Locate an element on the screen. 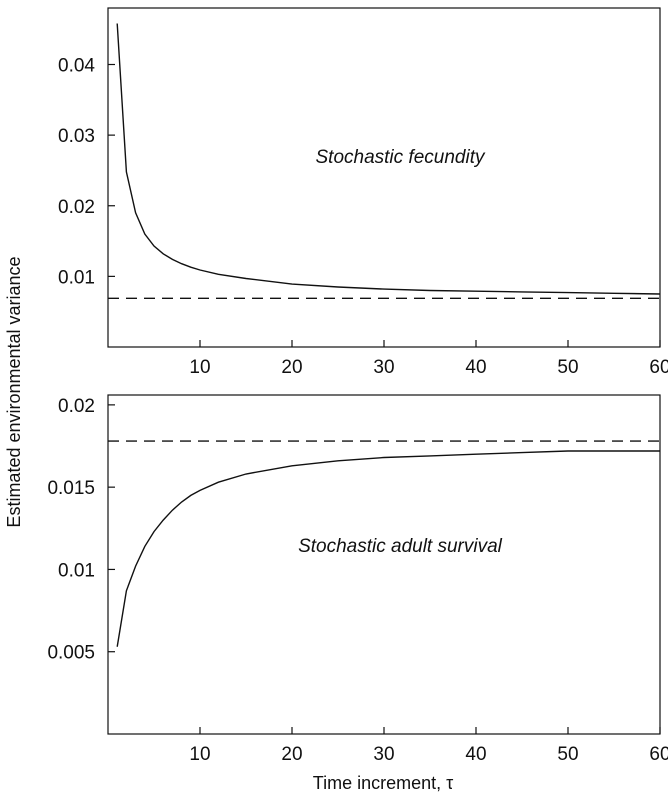  y-tick-label: 0.015 is located at coordinates (71, 488).